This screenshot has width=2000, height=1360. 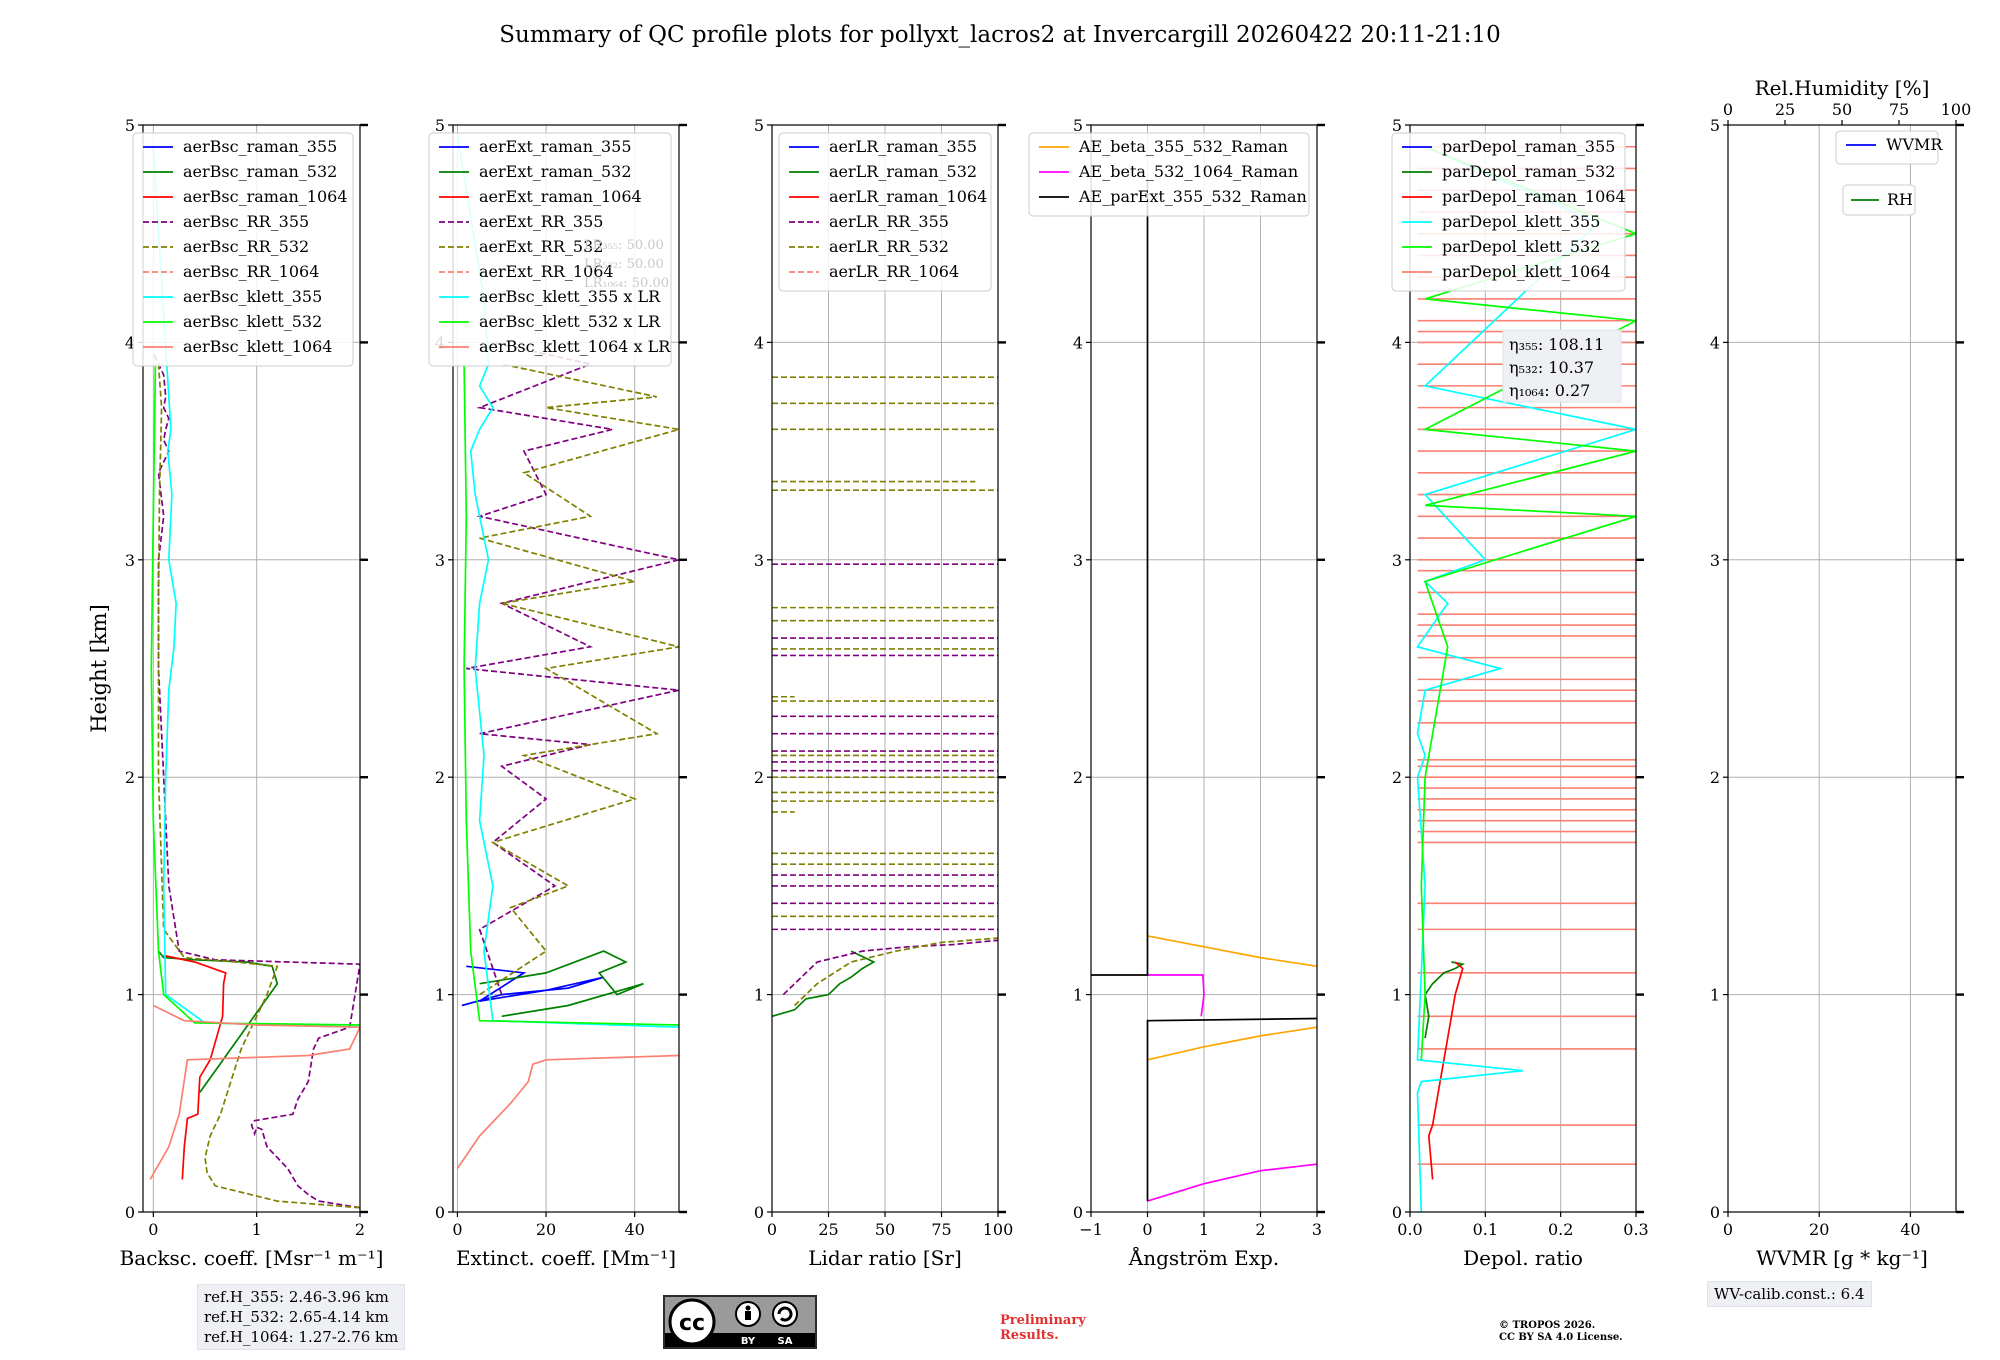 I want to click on lr-annotation: LR₅₃₂: 50.00, so click(x=624, y=264).